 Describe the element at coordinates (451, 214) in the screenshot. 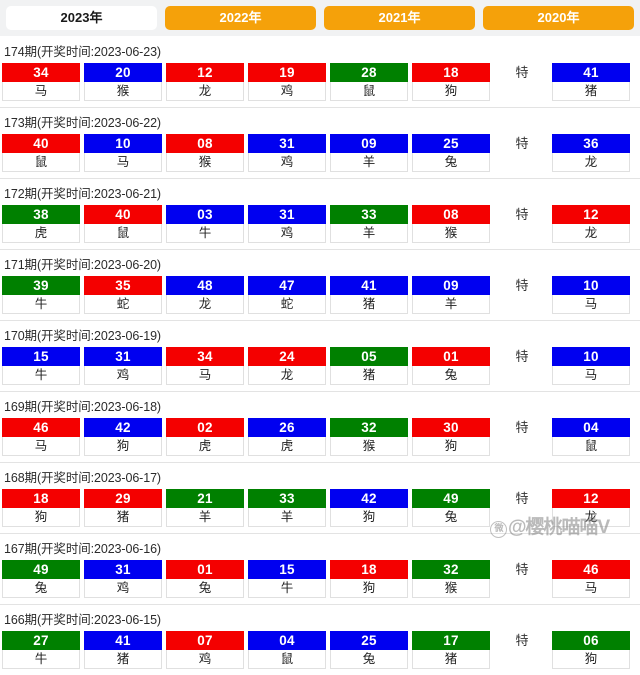

I see `ball-number: 08` at that location.